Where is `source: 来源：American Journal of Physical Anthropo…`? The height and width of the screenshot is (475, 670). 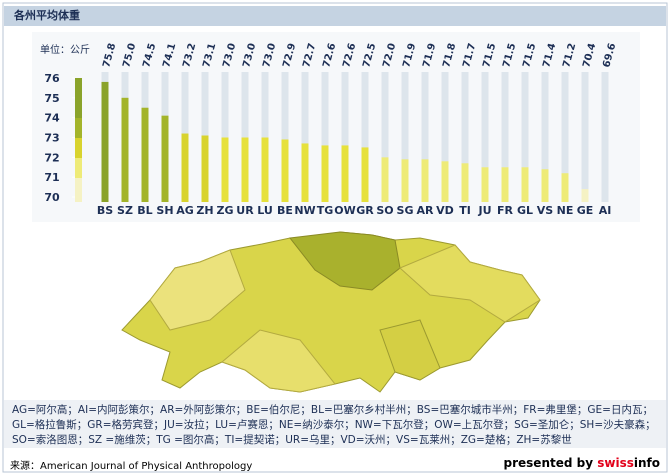
source: 来源：American Journal of Physical Anthropo… is located at coordinates (131, 466).